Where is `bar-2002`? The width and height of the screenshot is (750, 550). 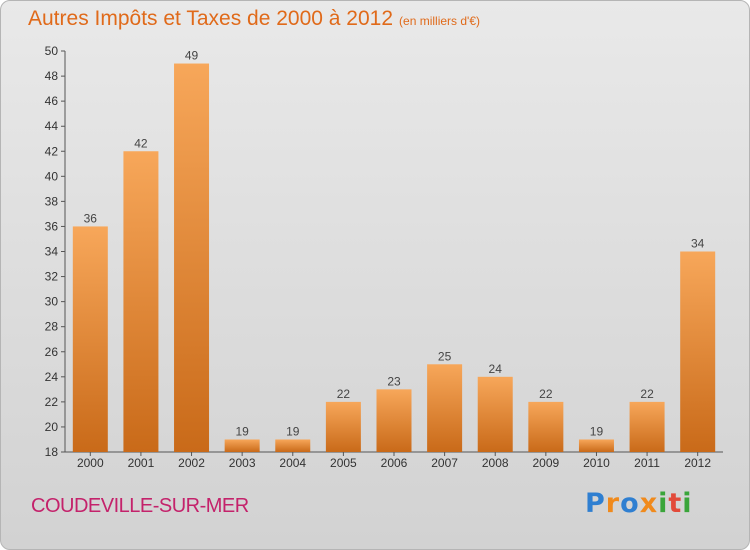
bar-2002 is located at coordinates (192, 257).